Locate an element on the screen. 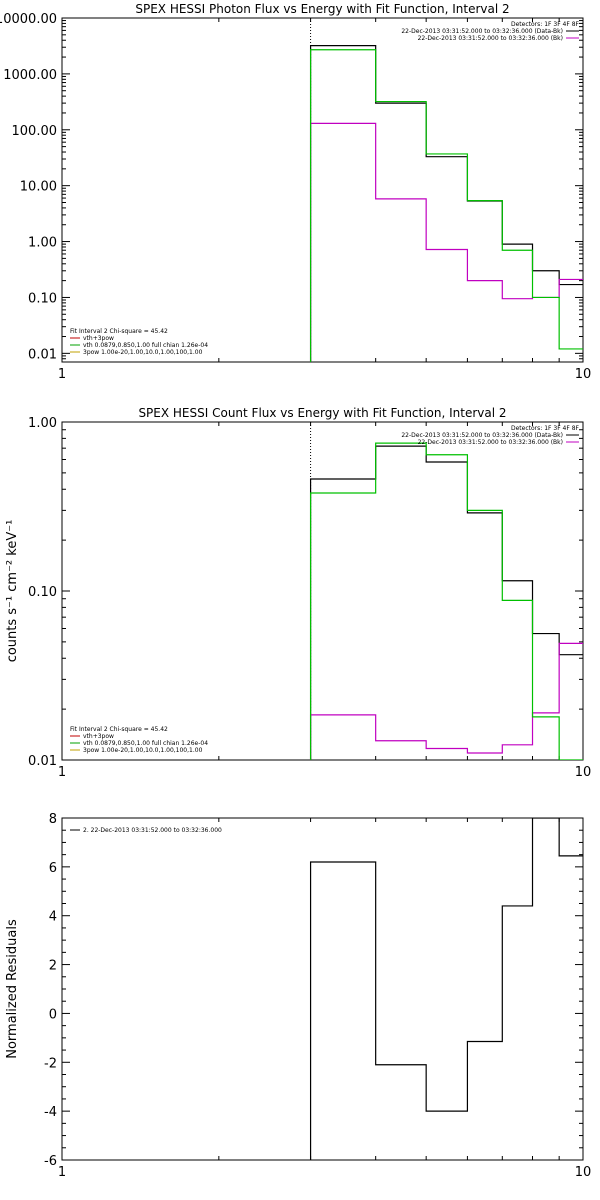  series-residuals-line is located at coordinates (446, 989).